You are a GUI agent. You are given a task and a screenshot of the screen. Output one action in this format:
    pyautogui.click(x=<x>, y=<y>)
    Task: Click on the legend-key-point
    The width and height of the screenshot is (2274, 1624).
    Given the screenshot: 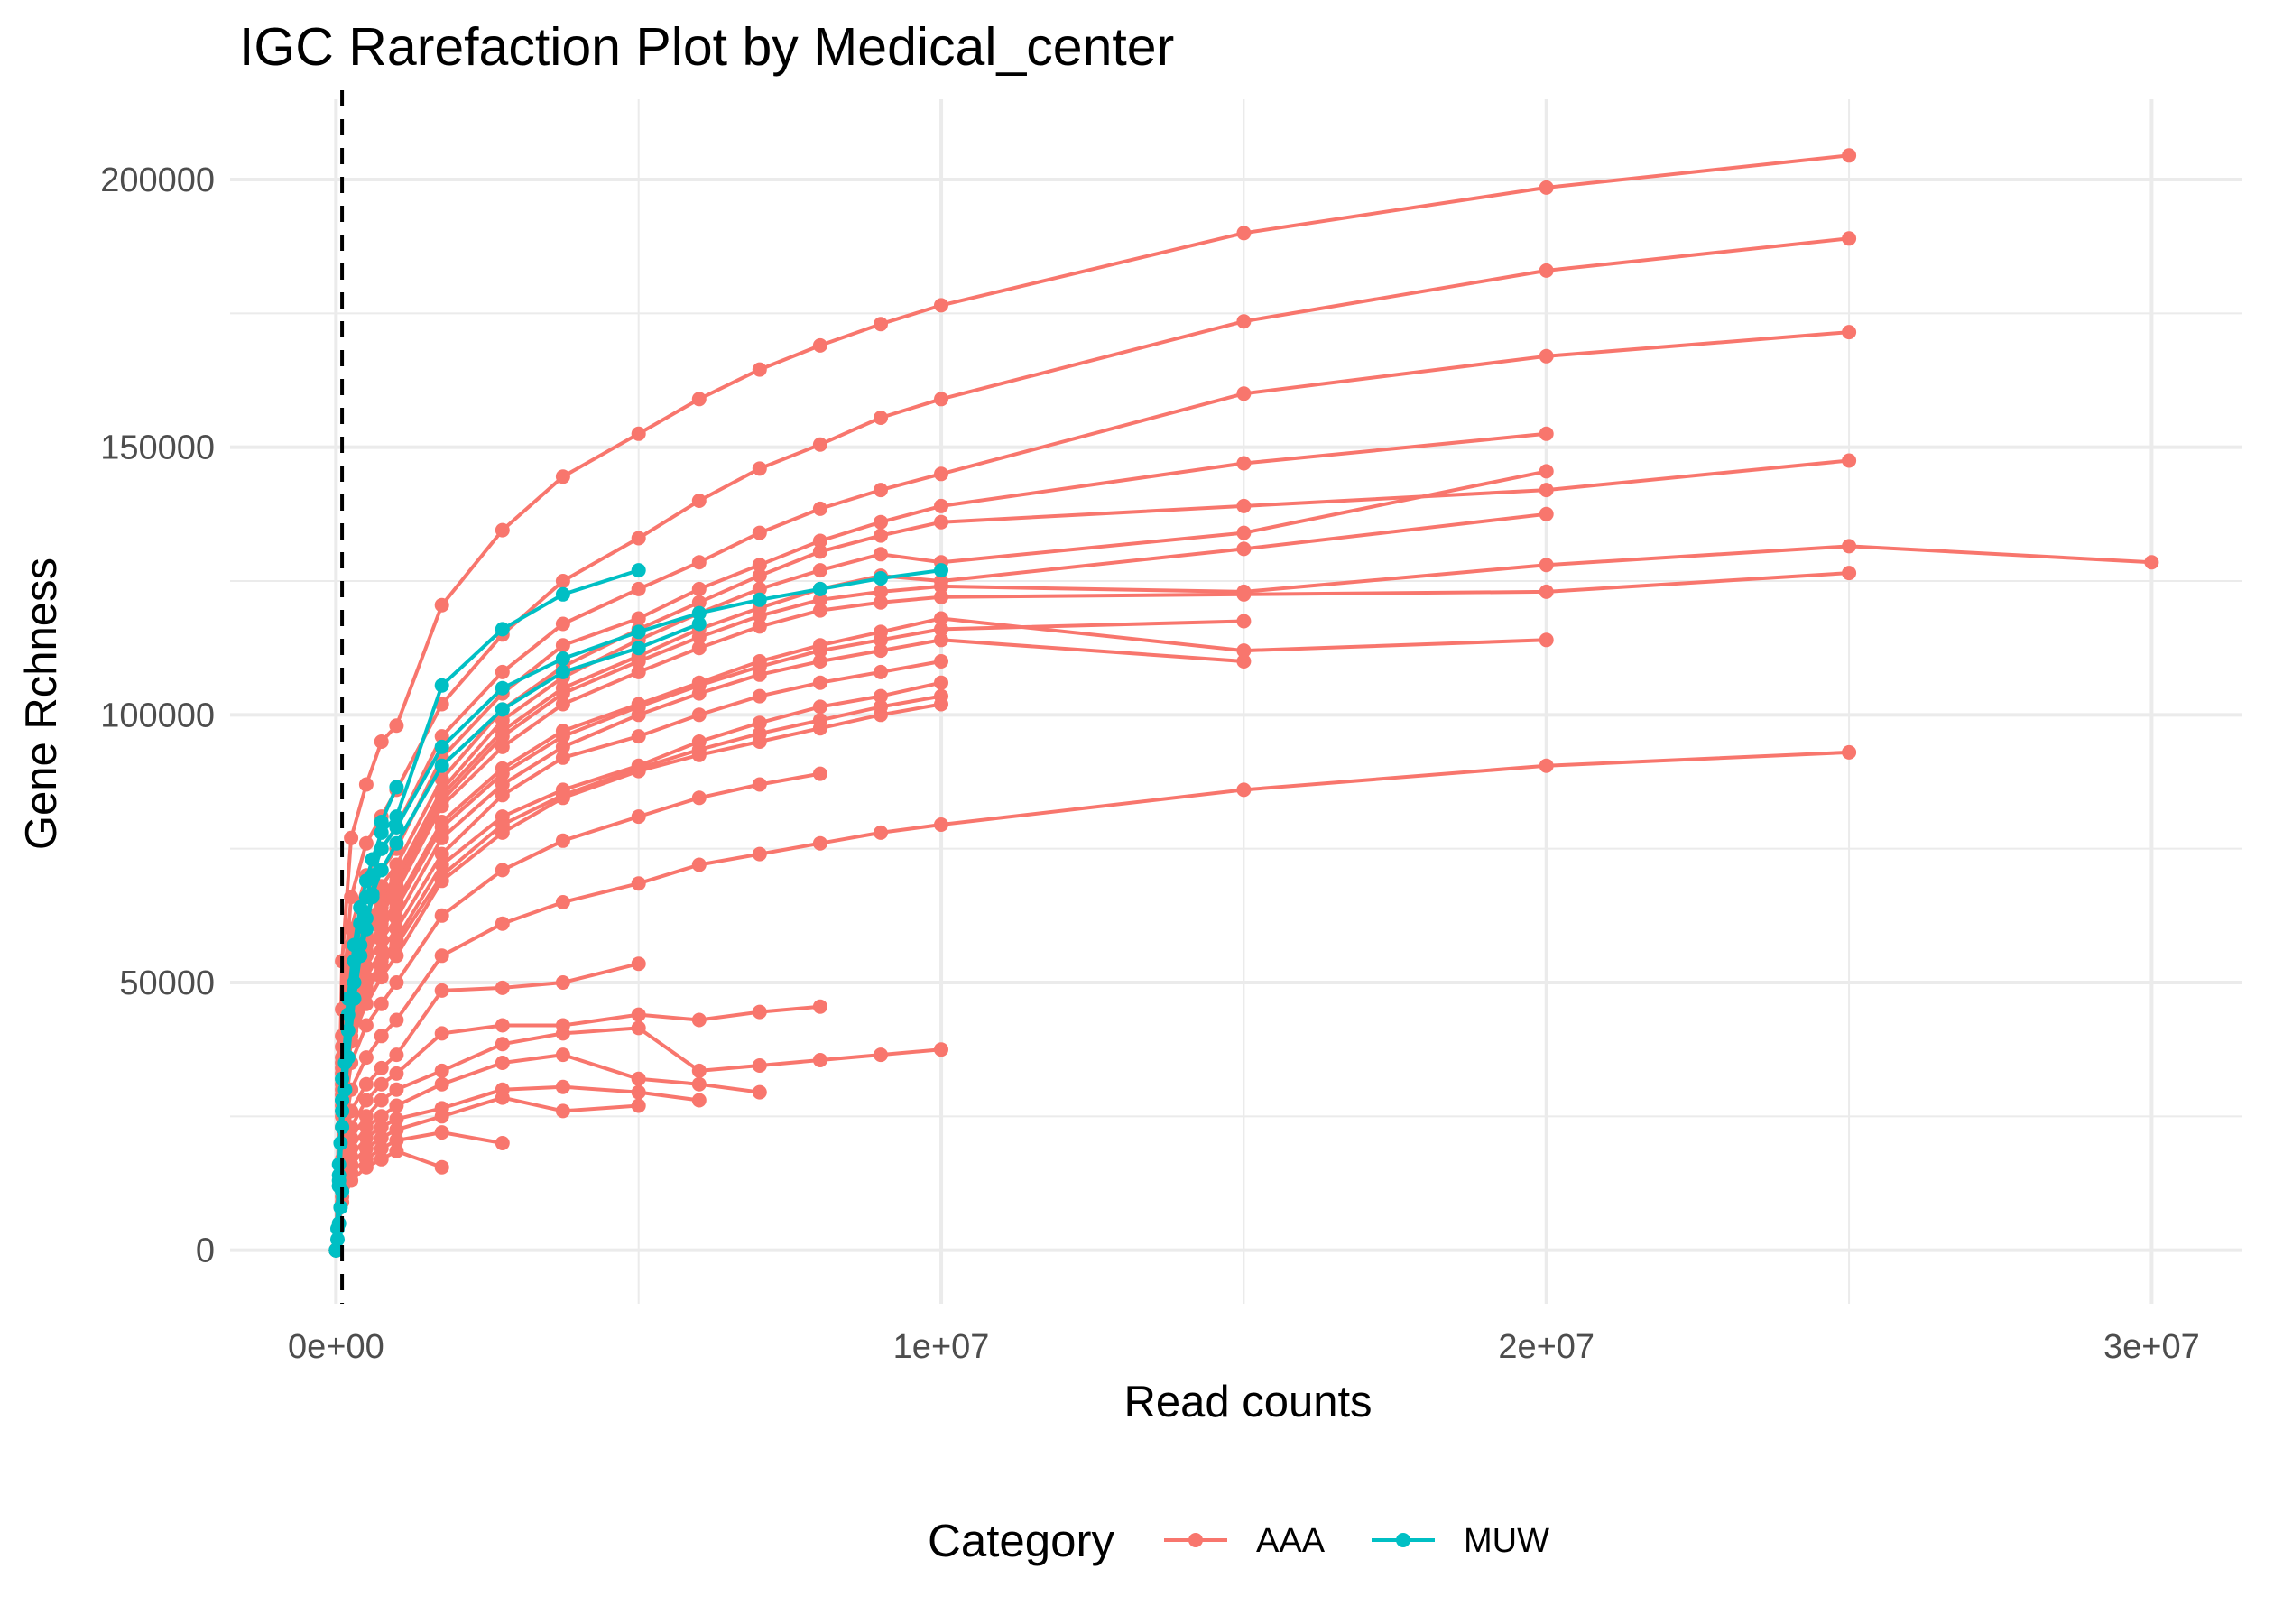 What is the action you would take?
    pyautogui.click(x=1403, y=1540)
    